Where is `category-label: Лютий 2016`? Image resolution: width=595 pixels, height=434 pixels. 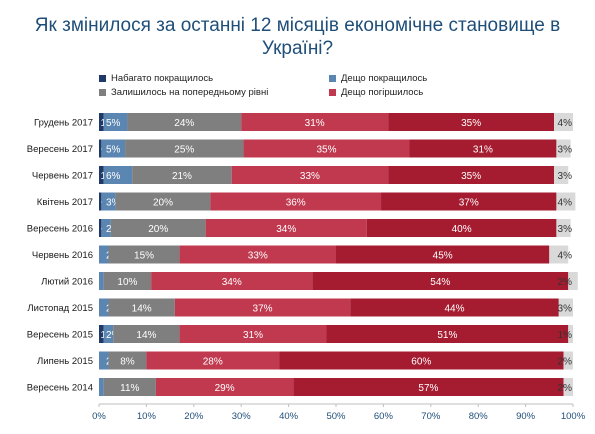
category-label: Лютий 2016 is located at coordinates (67, 282).